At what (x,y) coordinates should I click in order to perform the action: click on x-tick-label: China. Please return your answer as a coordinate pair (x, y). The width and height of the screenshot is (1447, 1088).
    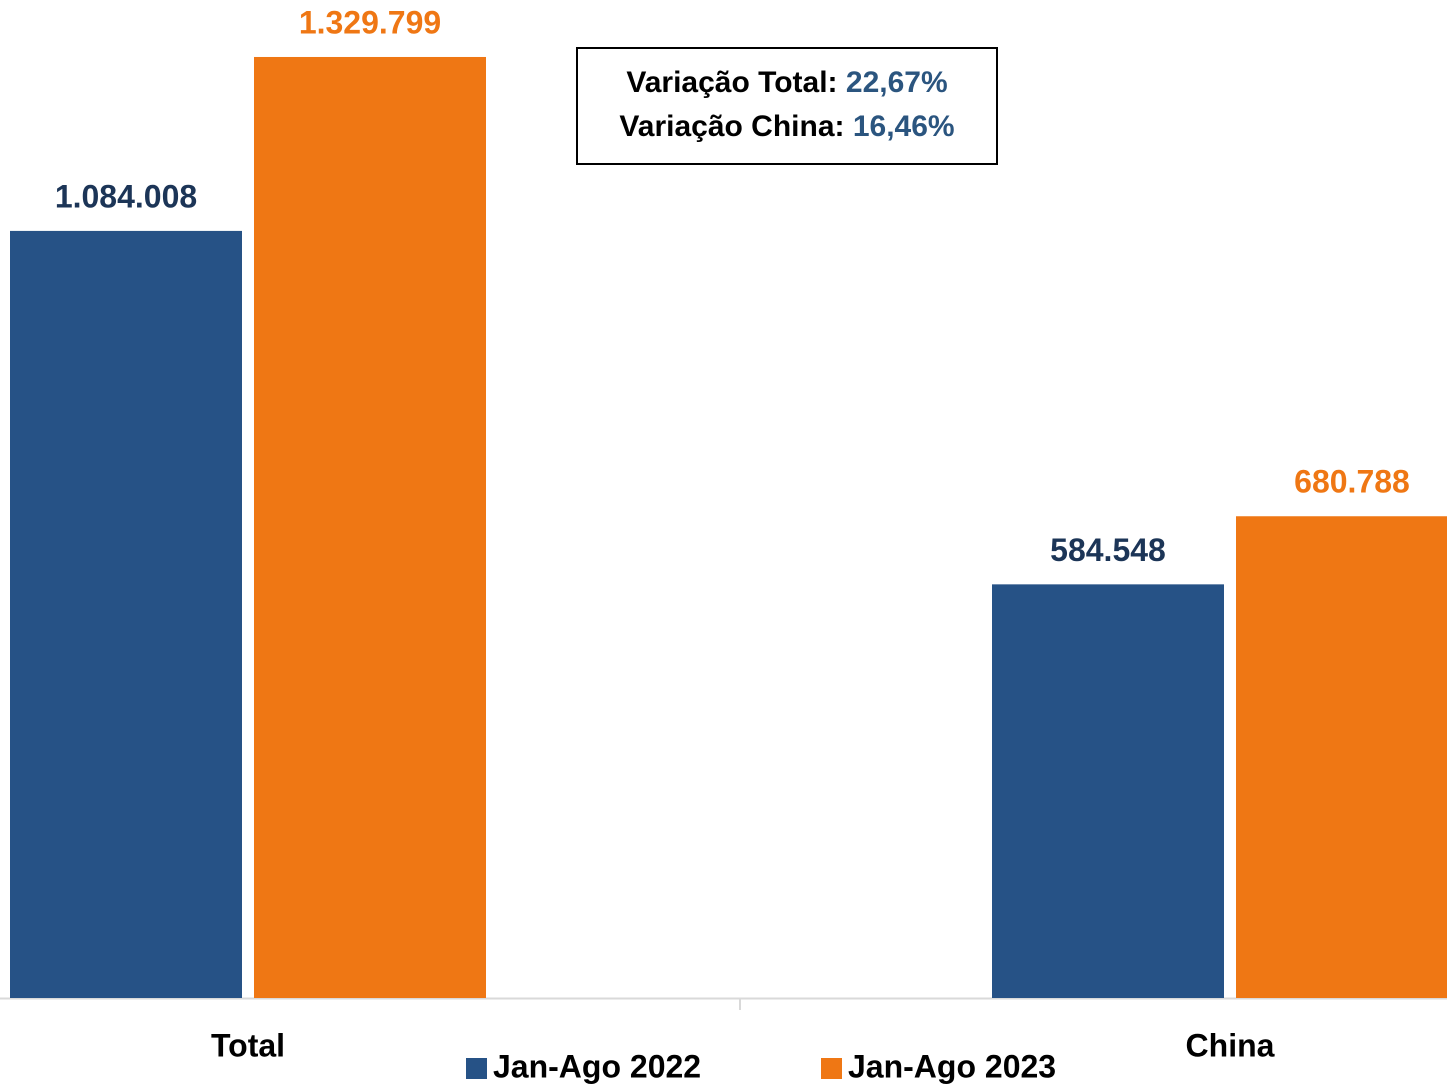
    Looking at the image, I should click on (1230, 1045).